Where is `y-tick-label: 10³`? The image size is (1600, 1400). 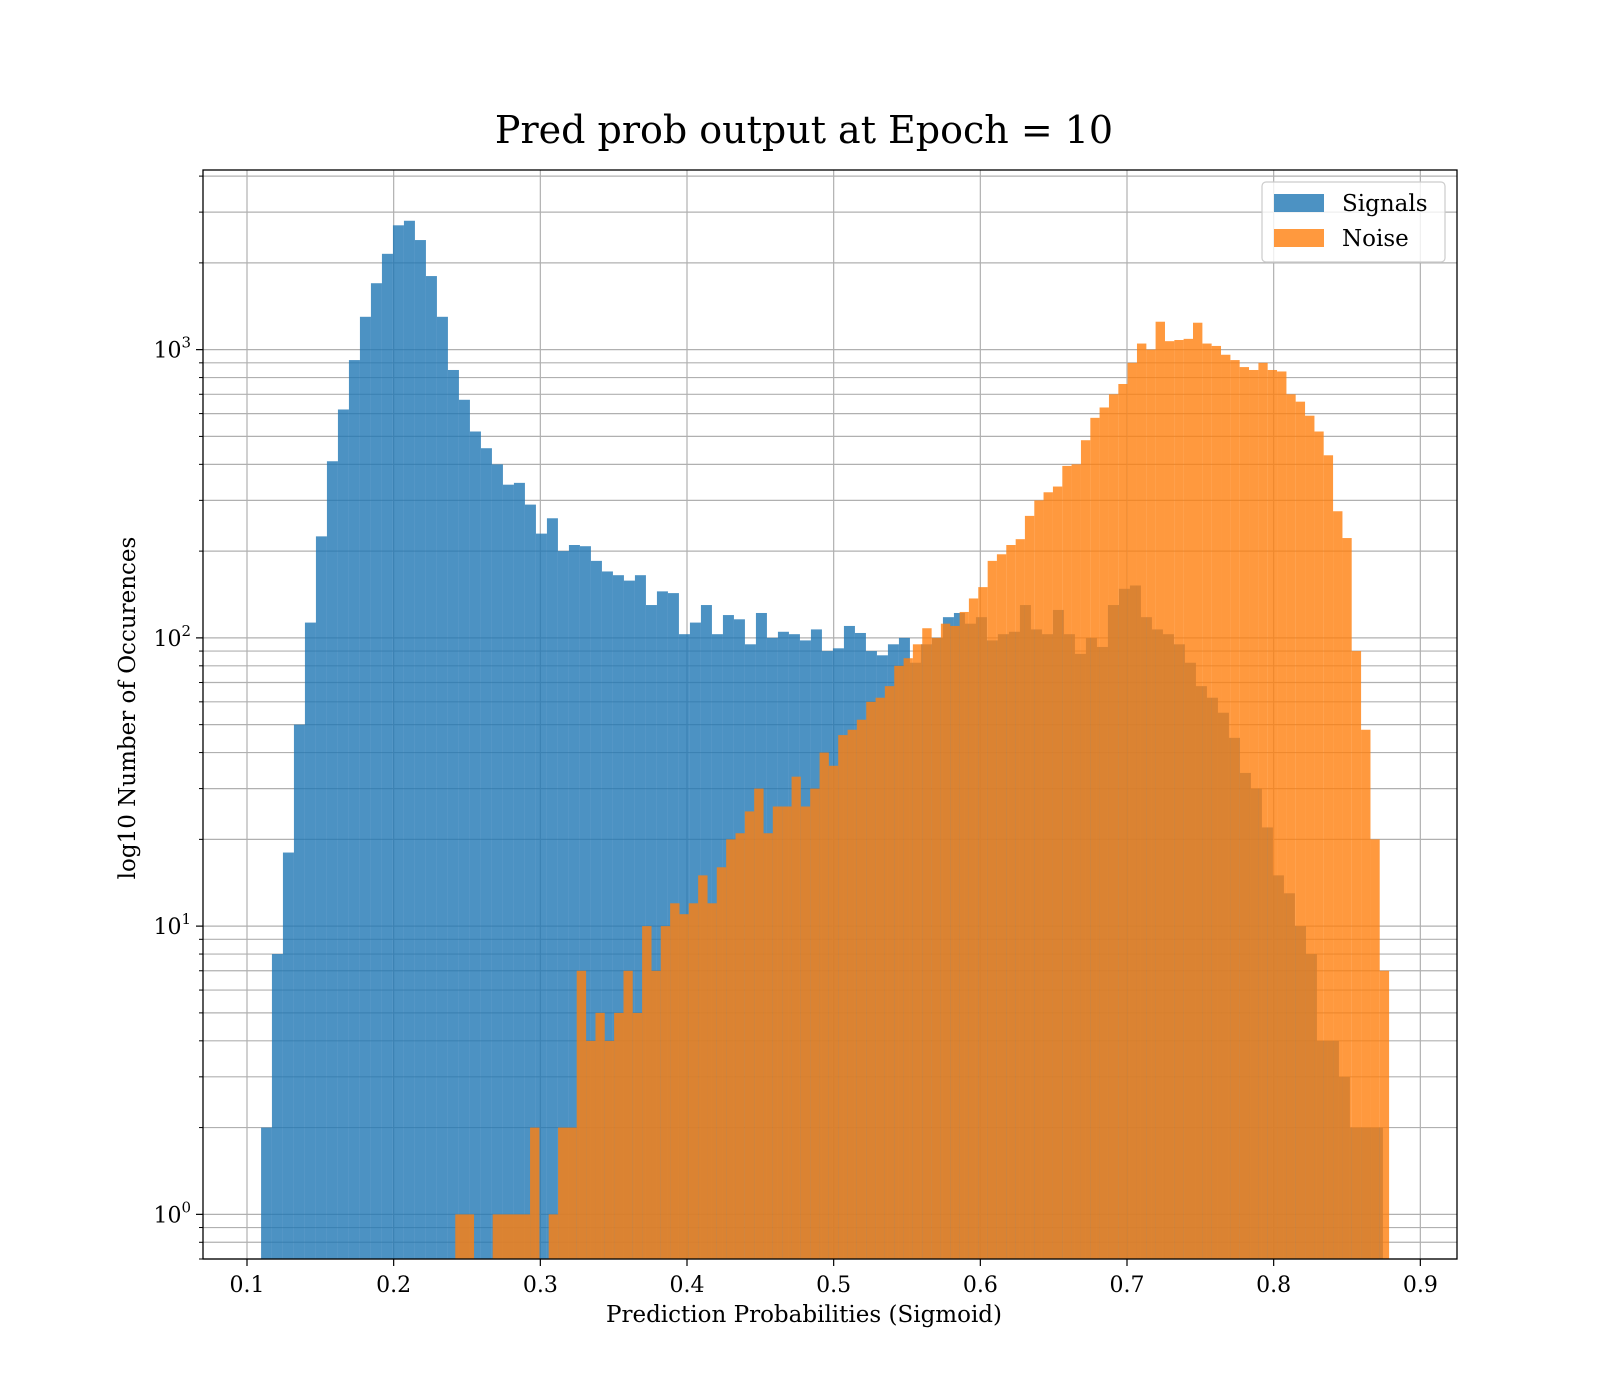
y-tick-label: 10³ is located at coordinates (172, 349).